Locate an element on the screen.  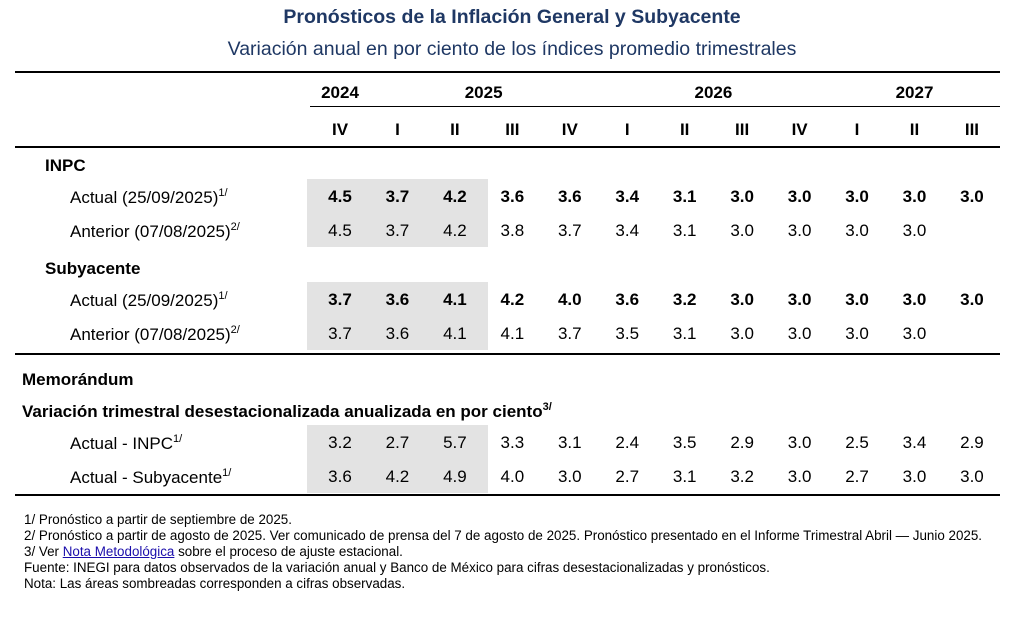
year-label: 2026 is located at coordinates (713, 92).